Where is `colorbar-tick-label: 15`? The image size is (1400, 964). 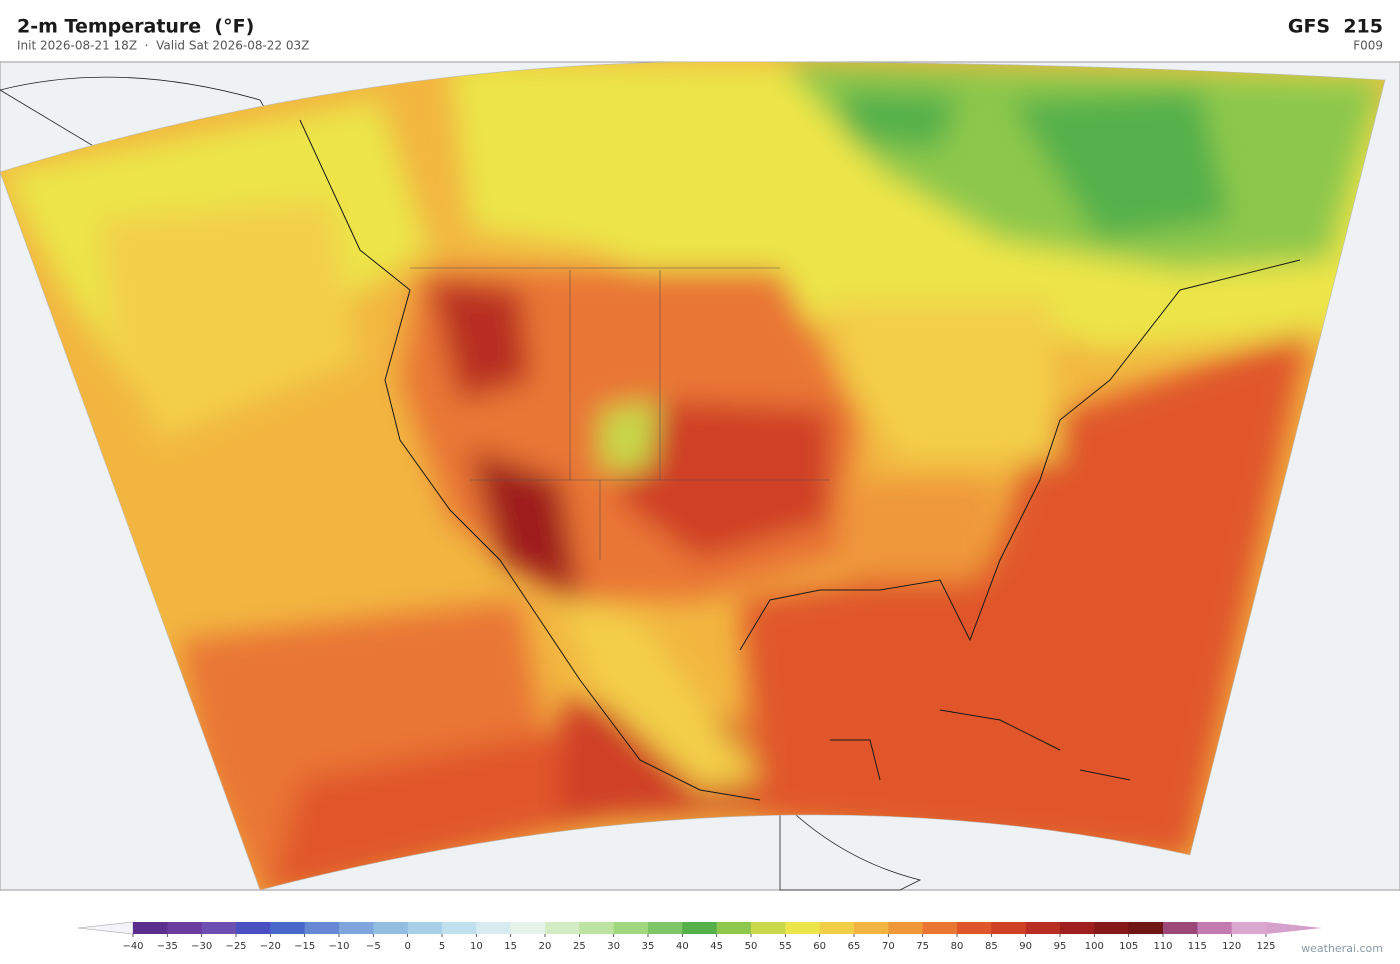
colorbar-tick-label: 15 is located at coordinates (510, 946).